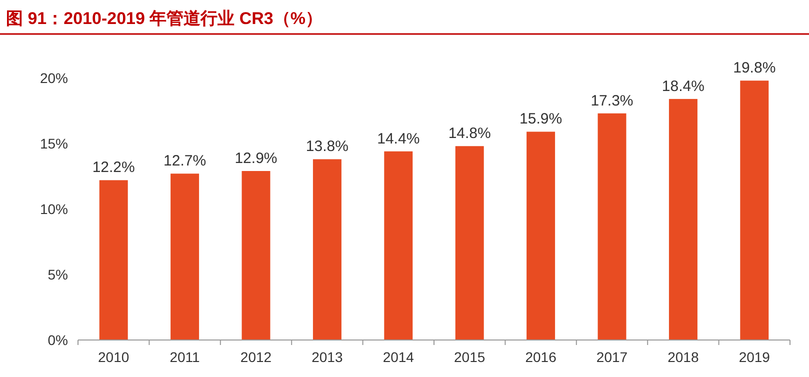  What do you see at coordinates (683, 357) in the screenshot?
I see `x-tick-label: 2018` at bounding box center [683, 357].